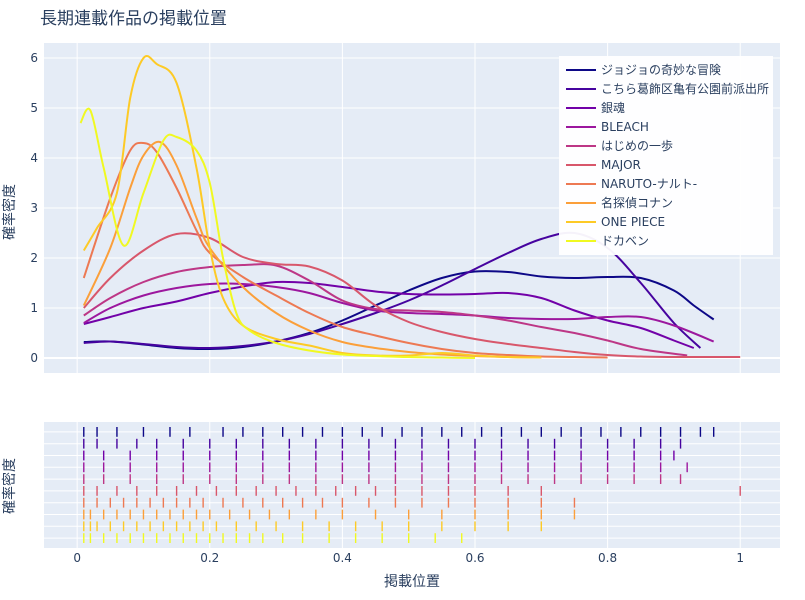 The height and width of the screenshot is (600, 805). I want to click on x-axis-label: 掲載位置, so click(412, 582).